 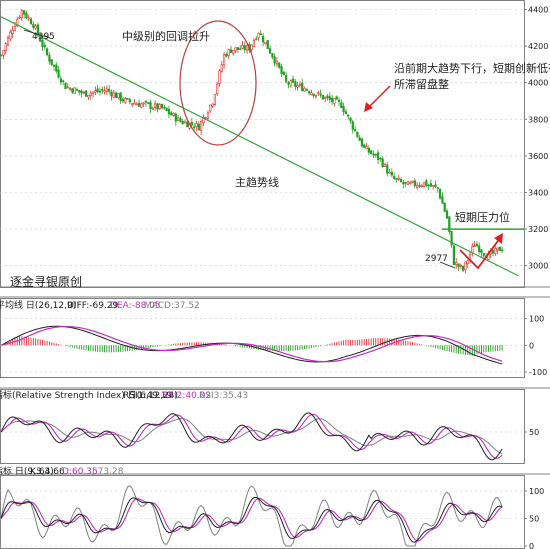 What do you see at coordinates (538, 192) in the screenshot?
I see `price-tick-label: 3400` at bounding box center [538, 192].